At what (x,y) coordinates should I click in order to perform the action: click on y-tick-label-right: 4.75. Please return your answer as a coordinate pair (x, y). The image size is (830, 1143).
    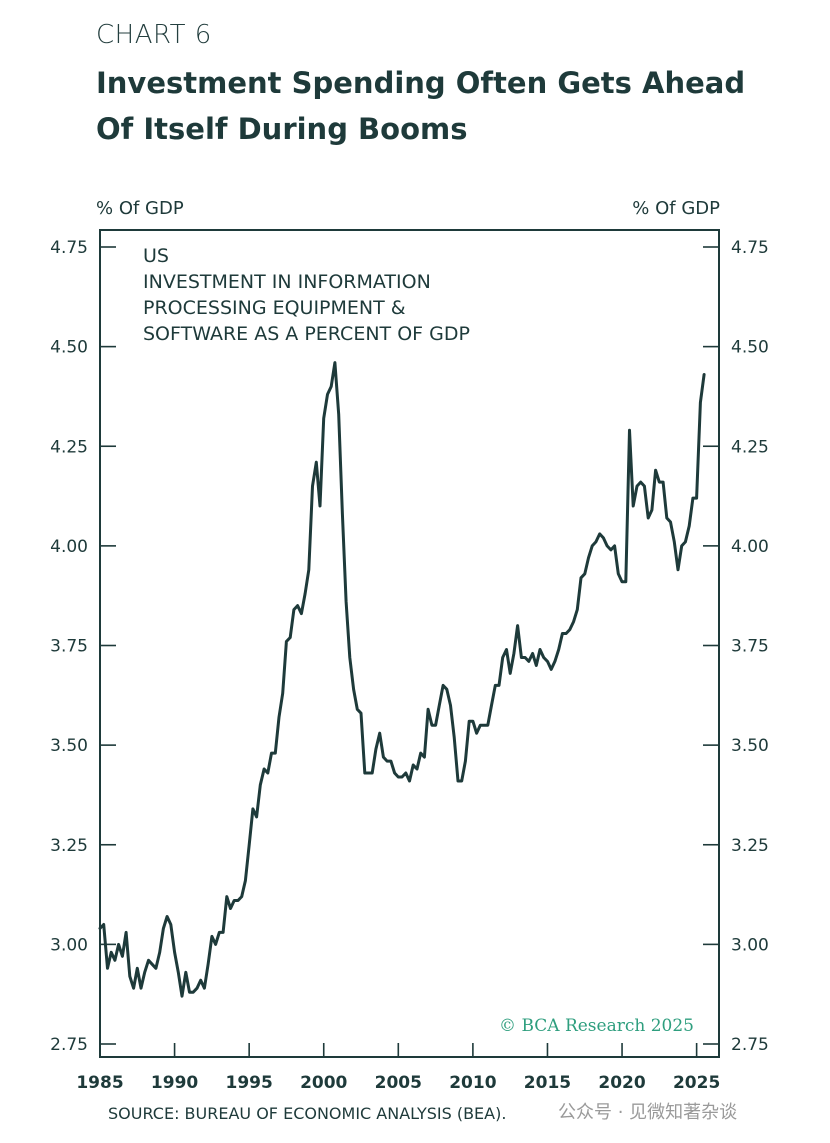
    Looking at the image, I should click on (750, 248).